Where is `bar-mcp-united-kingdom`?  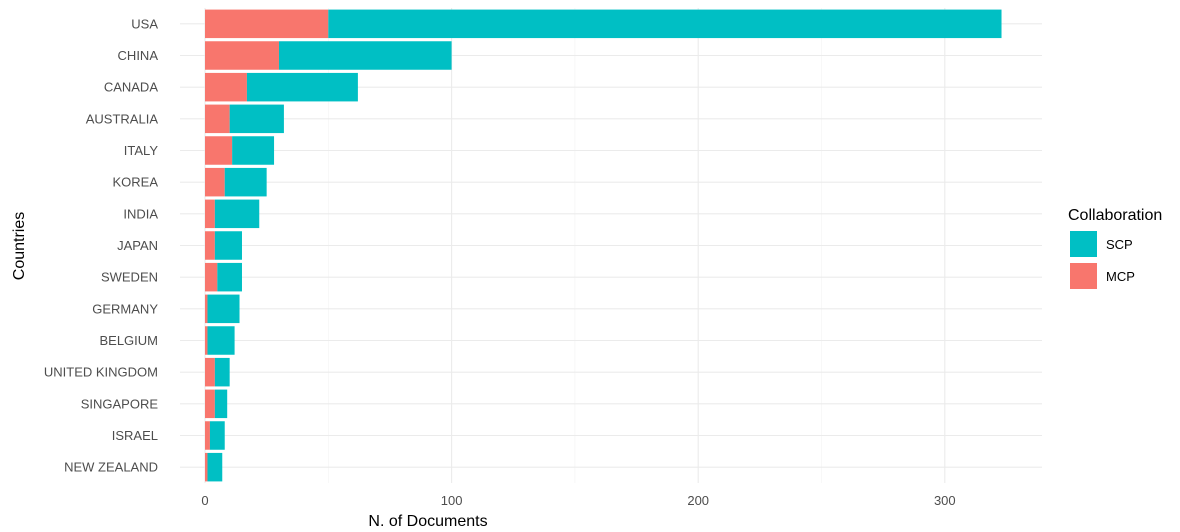 bar-mcp-united-kingdom is located at coordinates (210, 372).